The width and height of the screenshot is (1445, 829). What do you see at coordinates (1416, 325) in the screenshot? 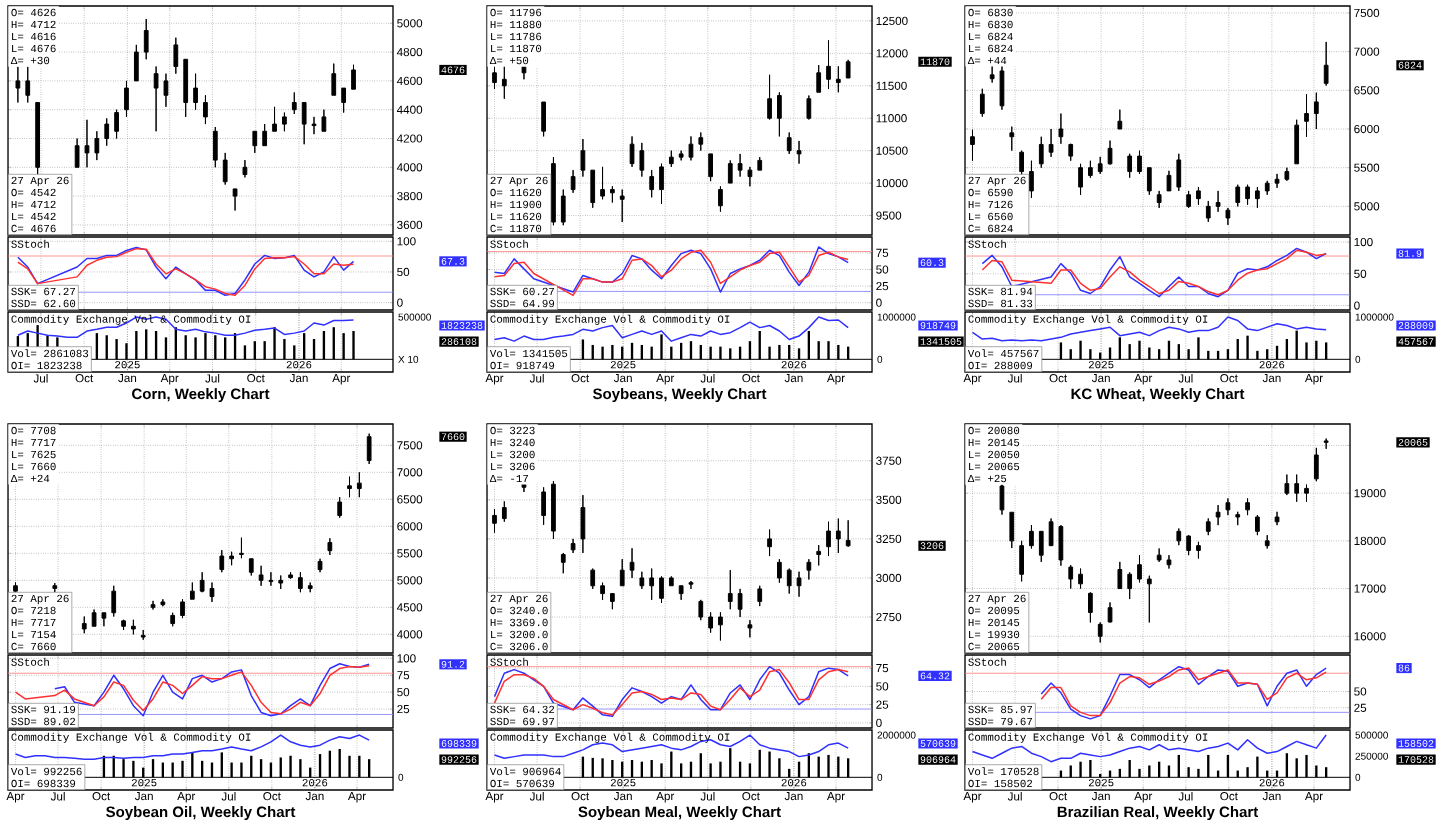
I see `text: 288009` at bounding box center [1416, 325].